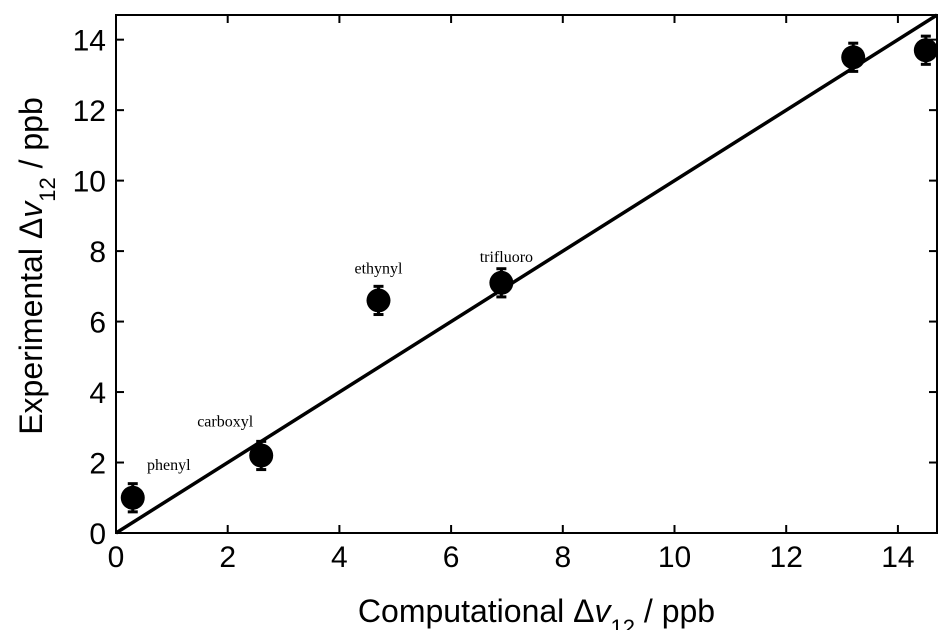 The width and height of the screenshot is (940, 630). I want to click on y-tick-label: 8, so click(97, 252).